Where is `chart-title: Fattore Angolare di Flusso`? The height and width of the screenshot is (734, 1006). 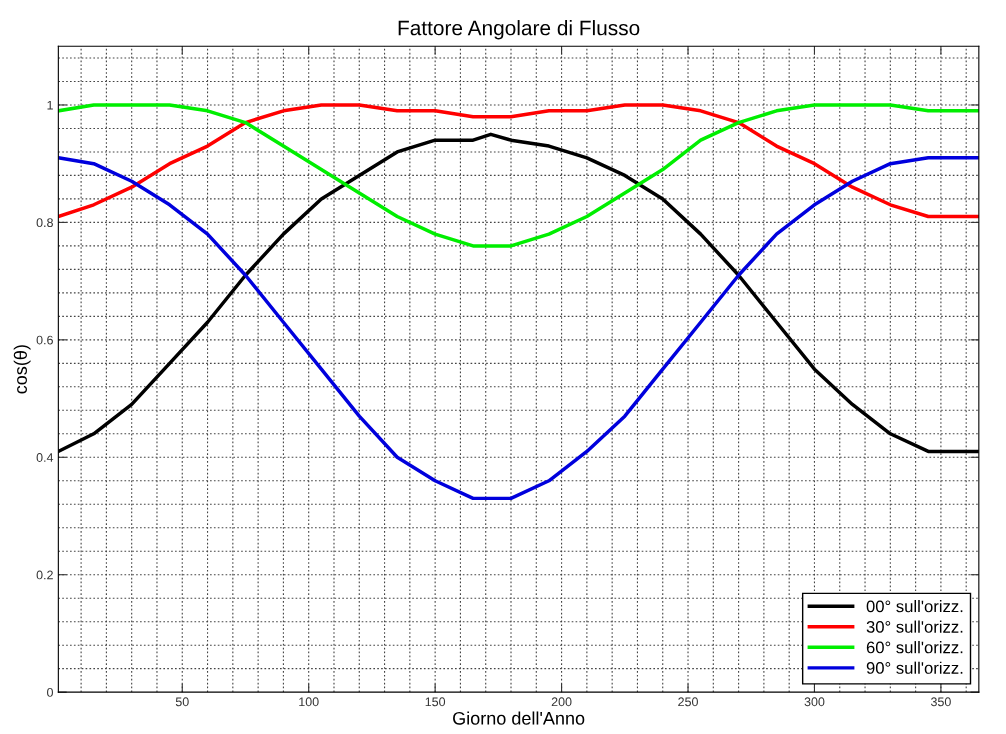 chart-title: Fattore Angolare di Flusso is located at coordinates (519, 30).